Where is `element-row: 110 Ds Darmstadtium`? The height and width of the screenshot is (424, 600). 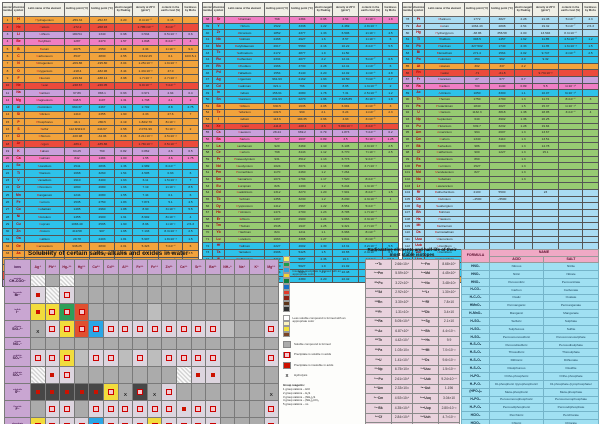 element-row: 110 Ds Darmstadtium is located at coordinates (500, 233).